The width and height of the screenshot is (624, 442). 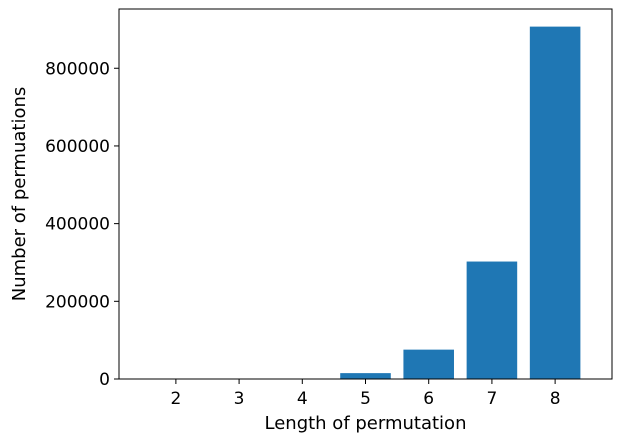 I want to click on y-axis-ticks: 0 200000 400000 600000 800000, so click(x=82, y=224).